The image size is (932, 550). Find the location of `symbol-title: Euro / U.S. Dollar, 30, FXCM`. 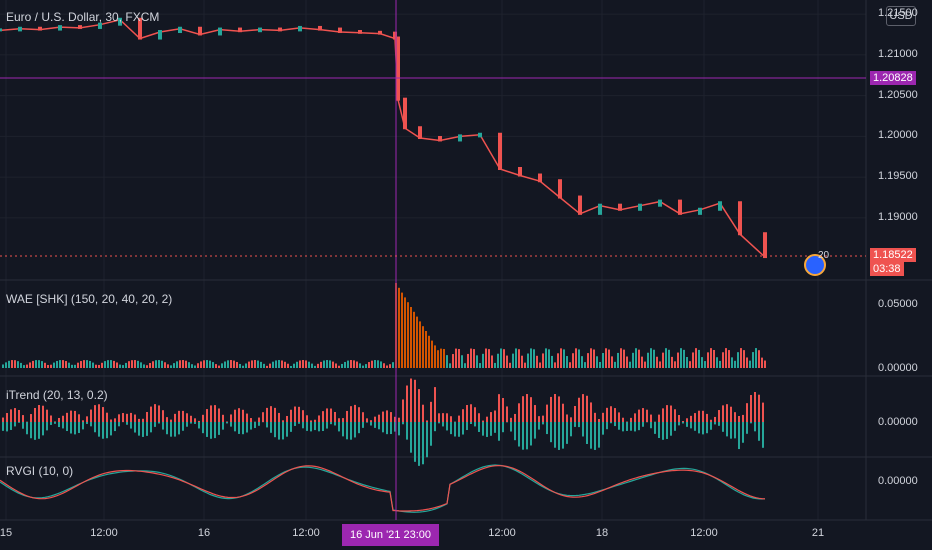

symbol-title: Euro / U.S. Dollar, 30, FXCM is located at coordinates (83, 17).